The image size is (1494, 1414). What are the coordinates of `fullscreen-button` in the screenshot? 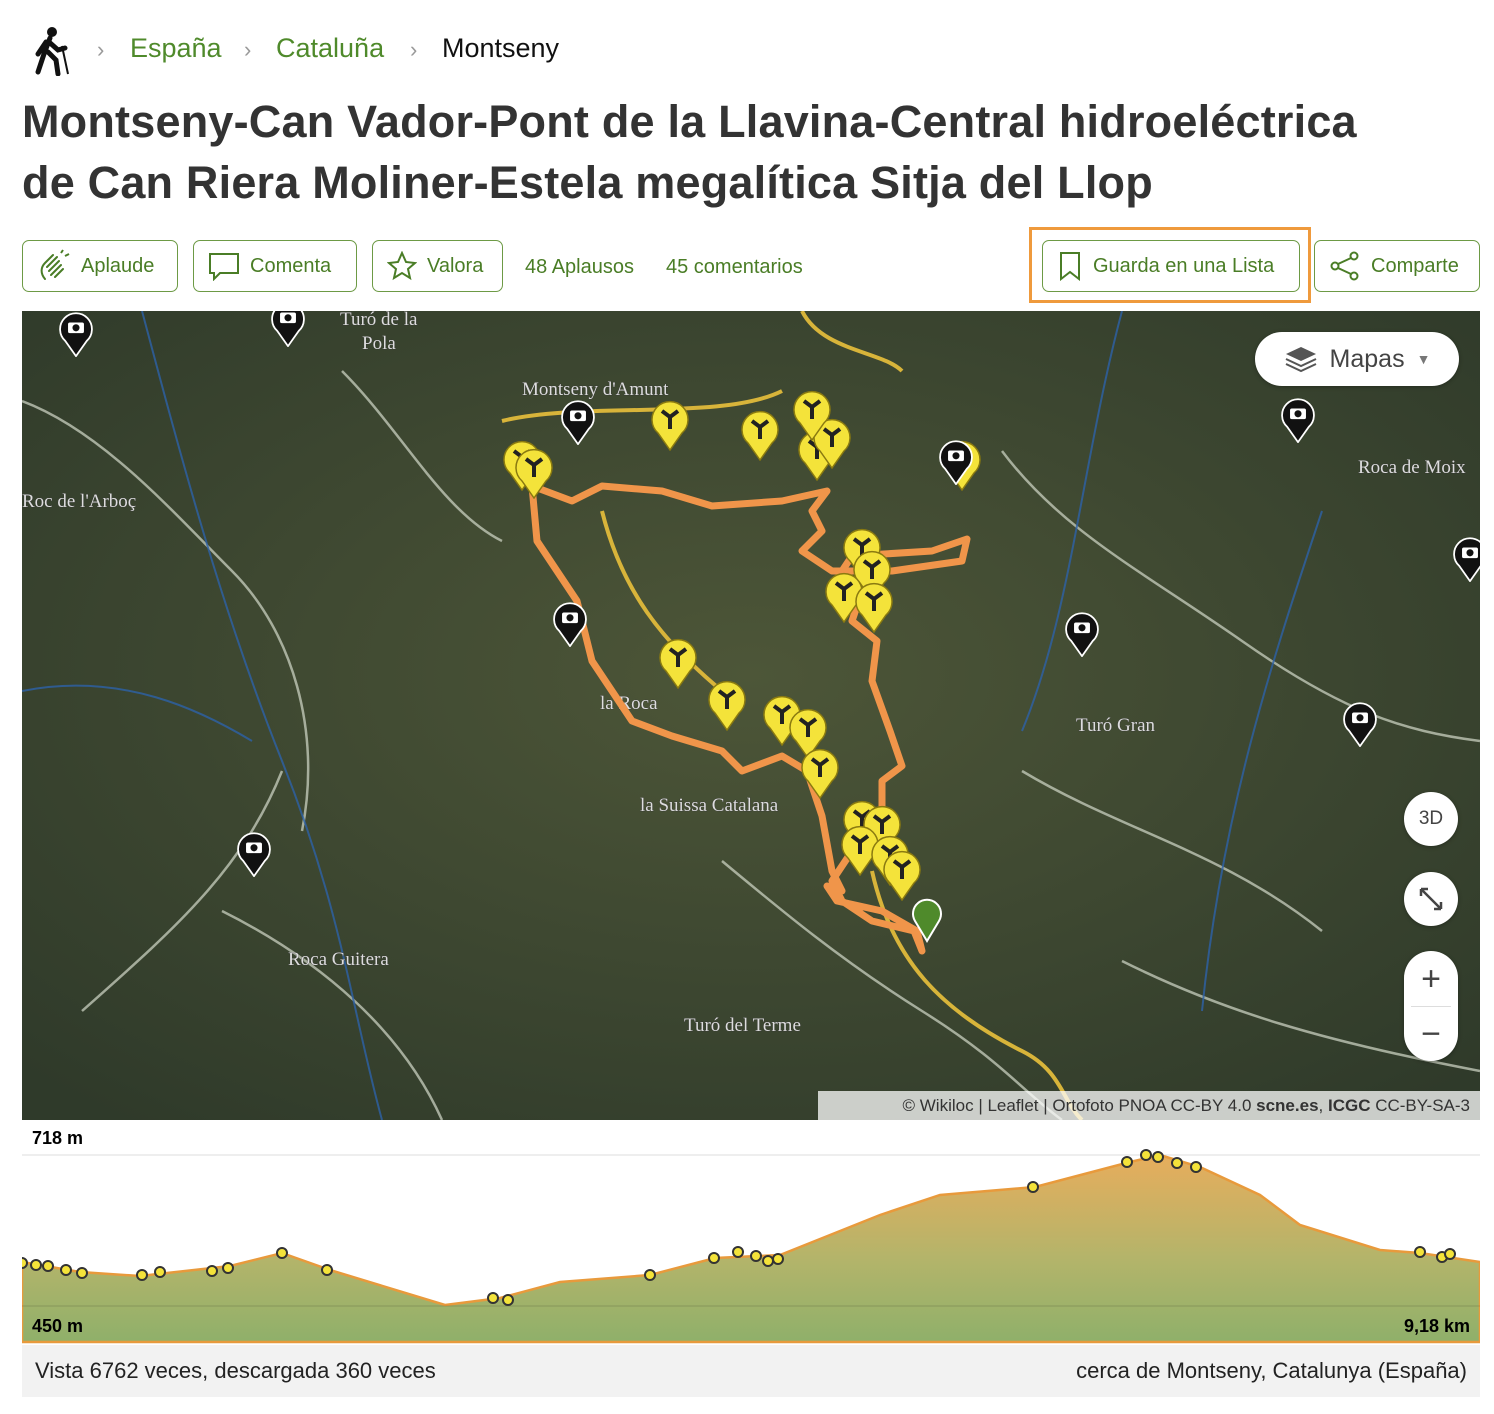 It's located at (1431, 899).